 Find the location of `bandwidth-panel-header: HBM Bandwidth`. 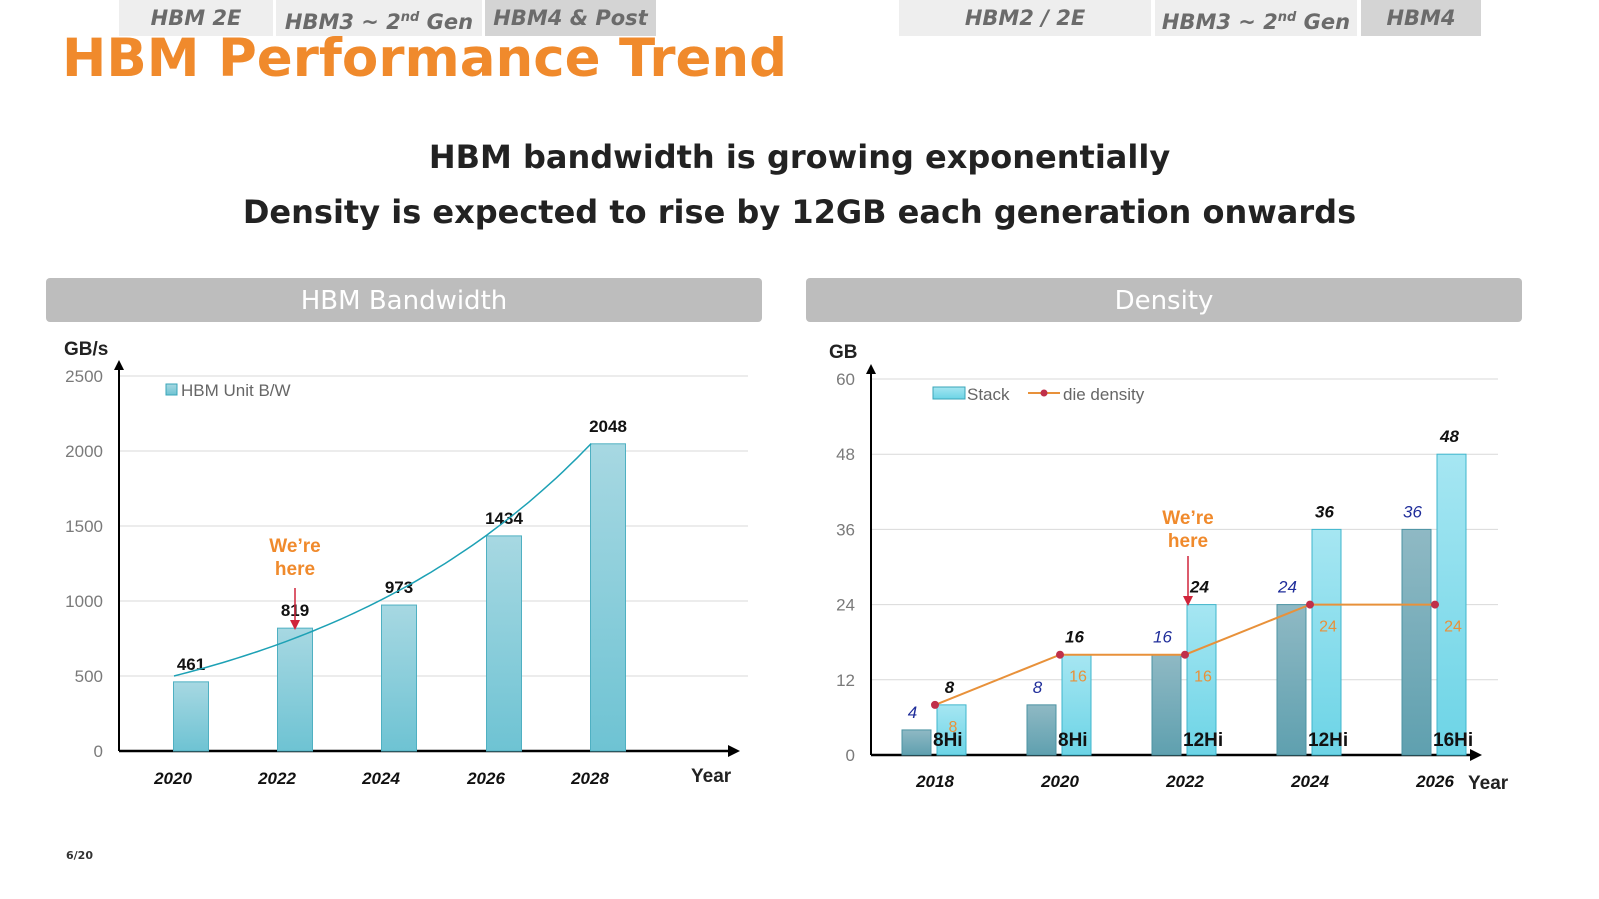

bandwidth-panel-header: HBM Bandwidth is located at coordinates (404, 300).